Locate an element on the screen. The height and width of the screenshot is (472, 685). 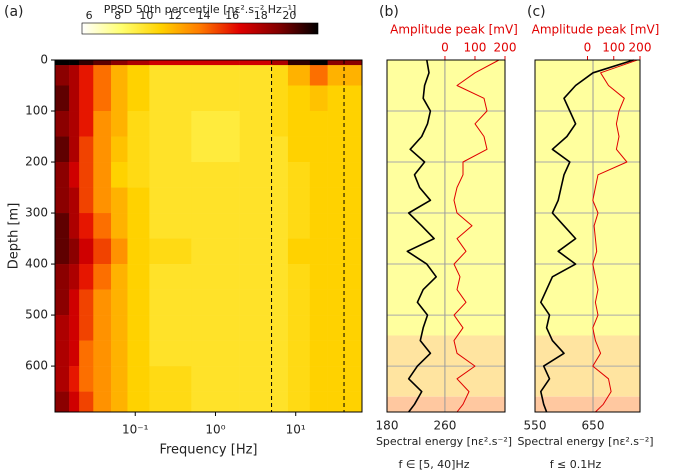
x2-tick-label: 100 is located at coordinates (475, 48).